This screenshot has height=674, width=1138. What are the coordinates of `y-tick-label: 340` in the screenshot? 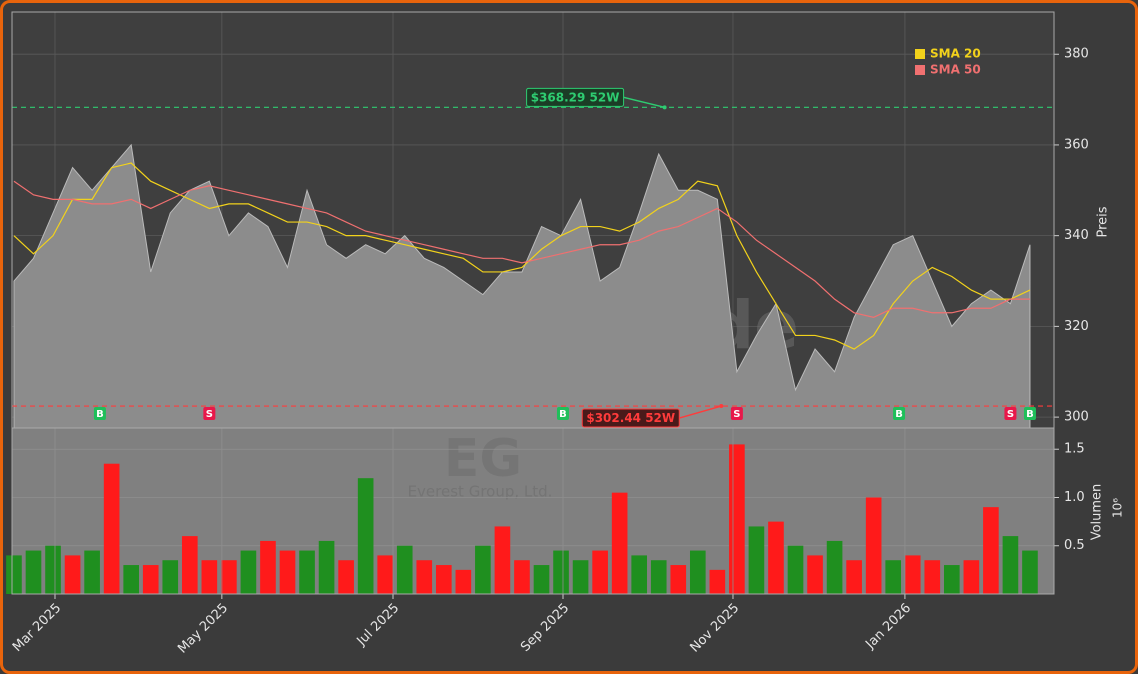 It's located at (1076, 235).